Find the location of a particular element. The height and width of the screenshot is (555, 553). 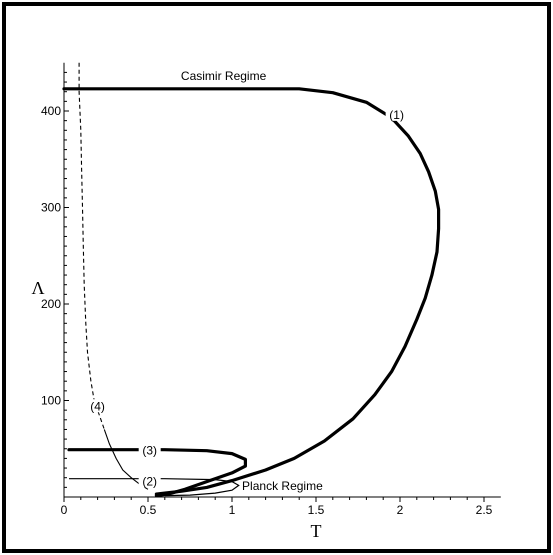

curve-4-label: (4) is located at coordinates (97, 406).